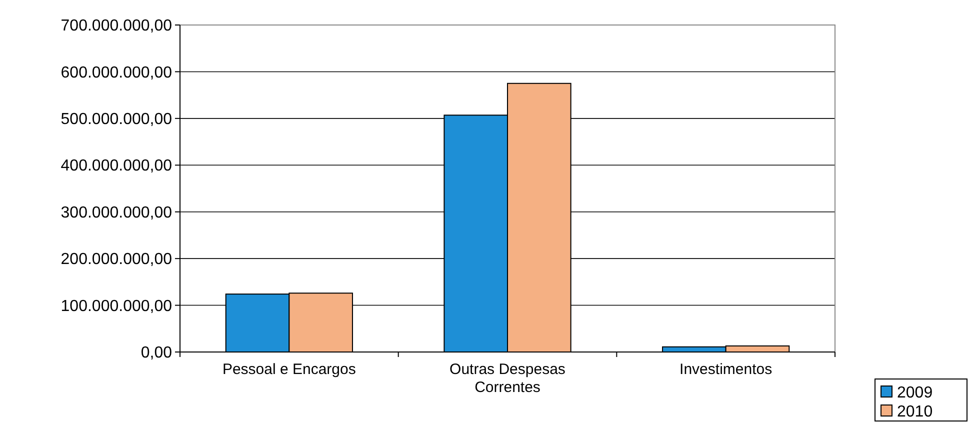  I want to click on y-tick-label: 600.000.000,00, so click(116, 73).